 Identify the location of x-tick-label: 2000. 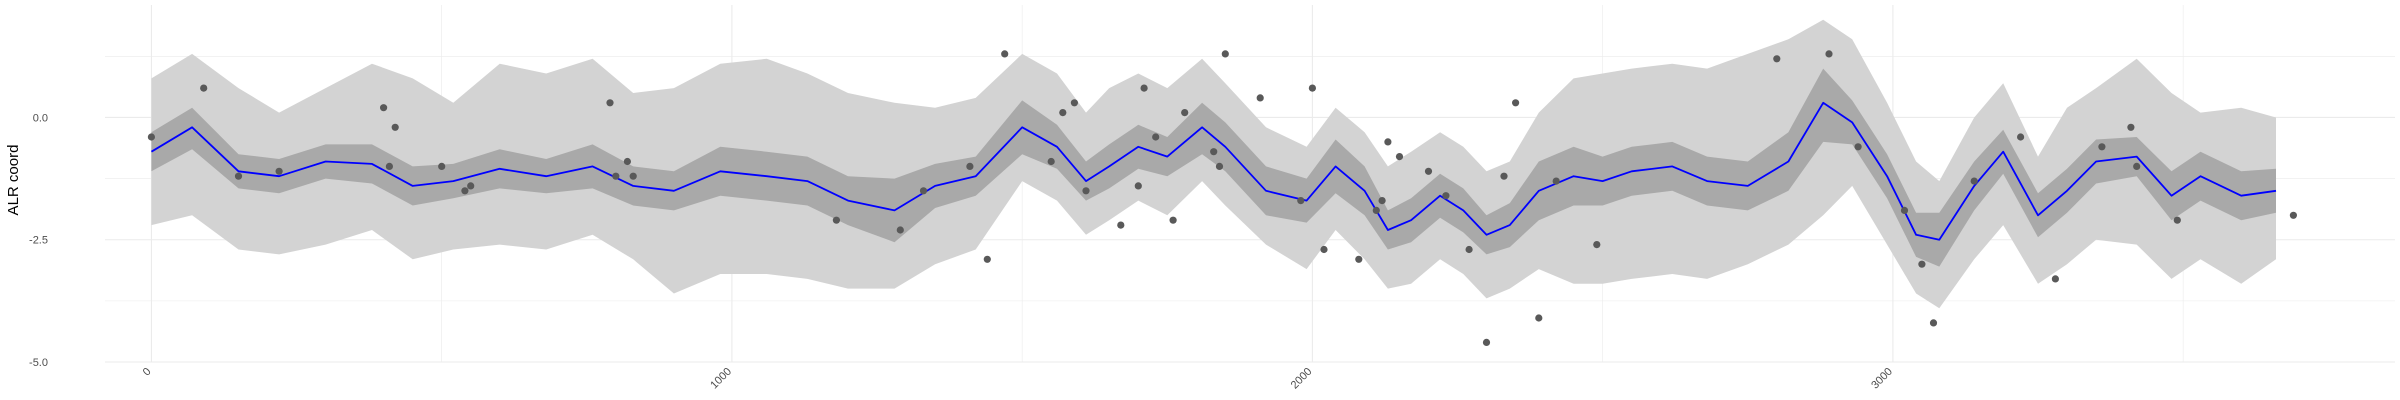
(1302, 379).